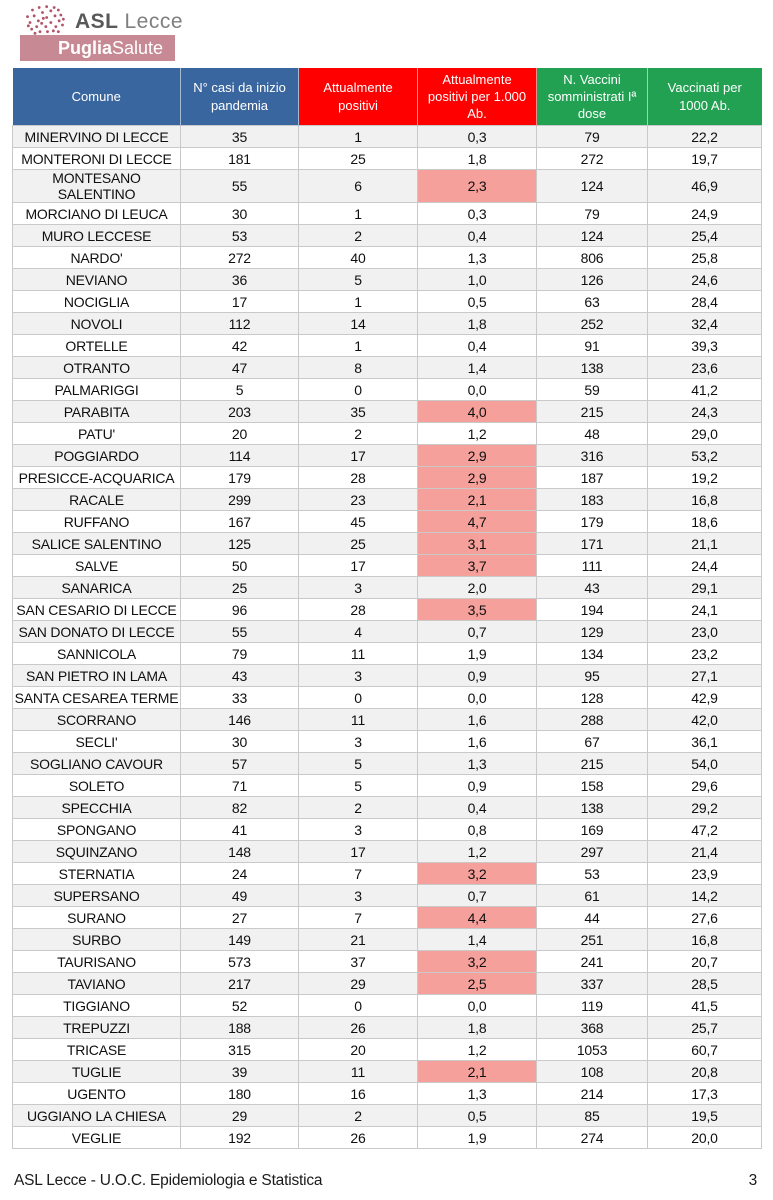 The height and width of the screenshot is (1200, 773). I want to click on vaccinati-per-1000-cell: 23,0, so click(704, 631).